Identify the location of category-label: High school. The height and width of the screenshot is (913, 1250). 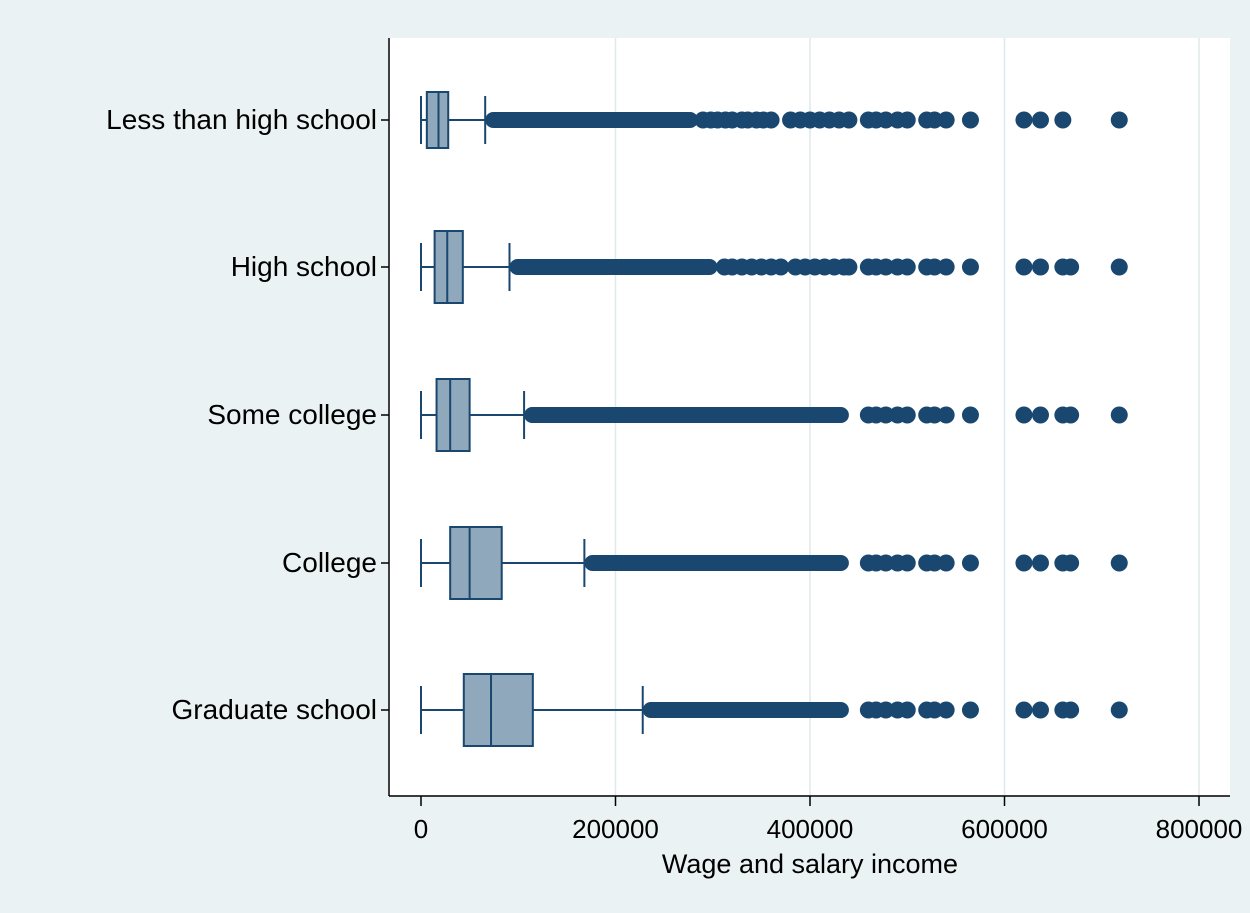
(304, 266).